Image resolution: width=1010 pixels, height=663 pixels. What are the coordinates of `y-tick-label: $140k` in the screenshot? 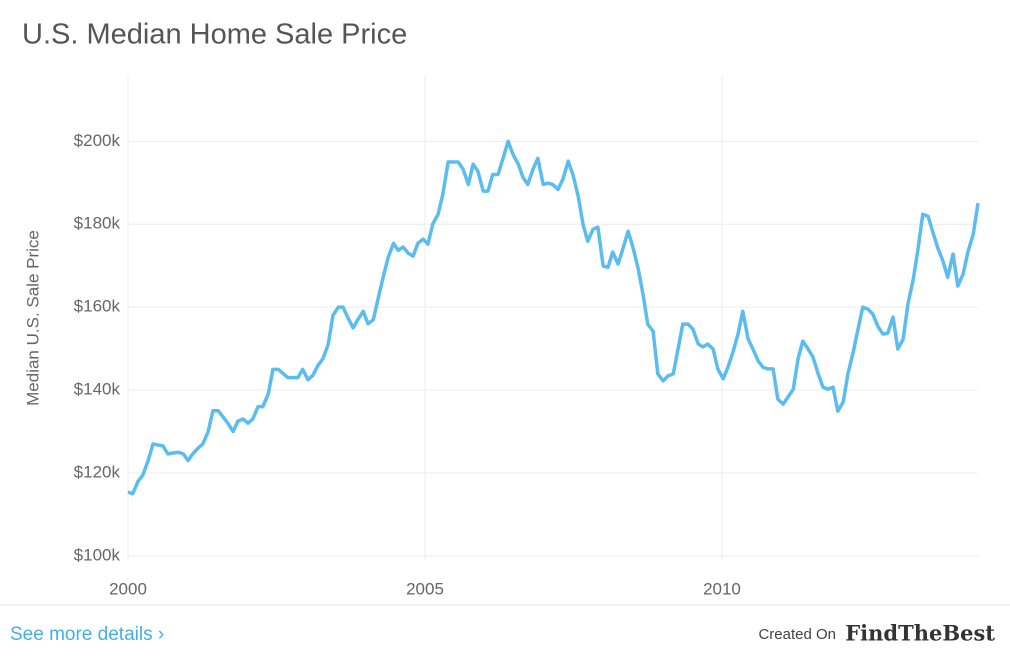 It's located at (97, 389).